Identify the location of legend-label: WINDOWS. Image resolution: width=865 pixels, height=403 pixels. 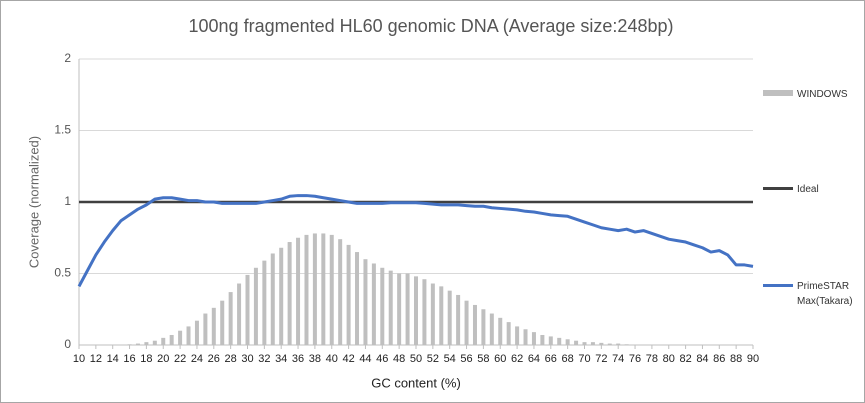
(822, 94).